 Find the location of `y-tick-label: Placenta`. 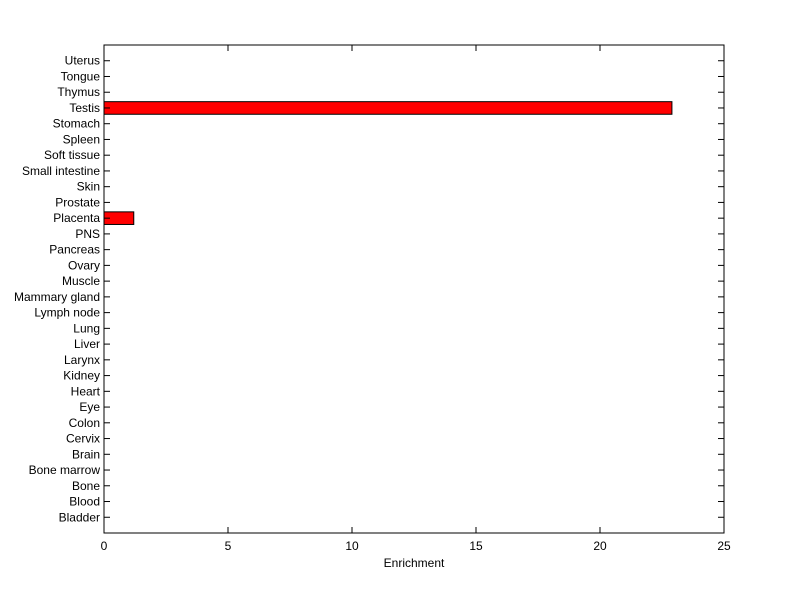

y-tick-label: Placenta is located at coordinates (76, 218).